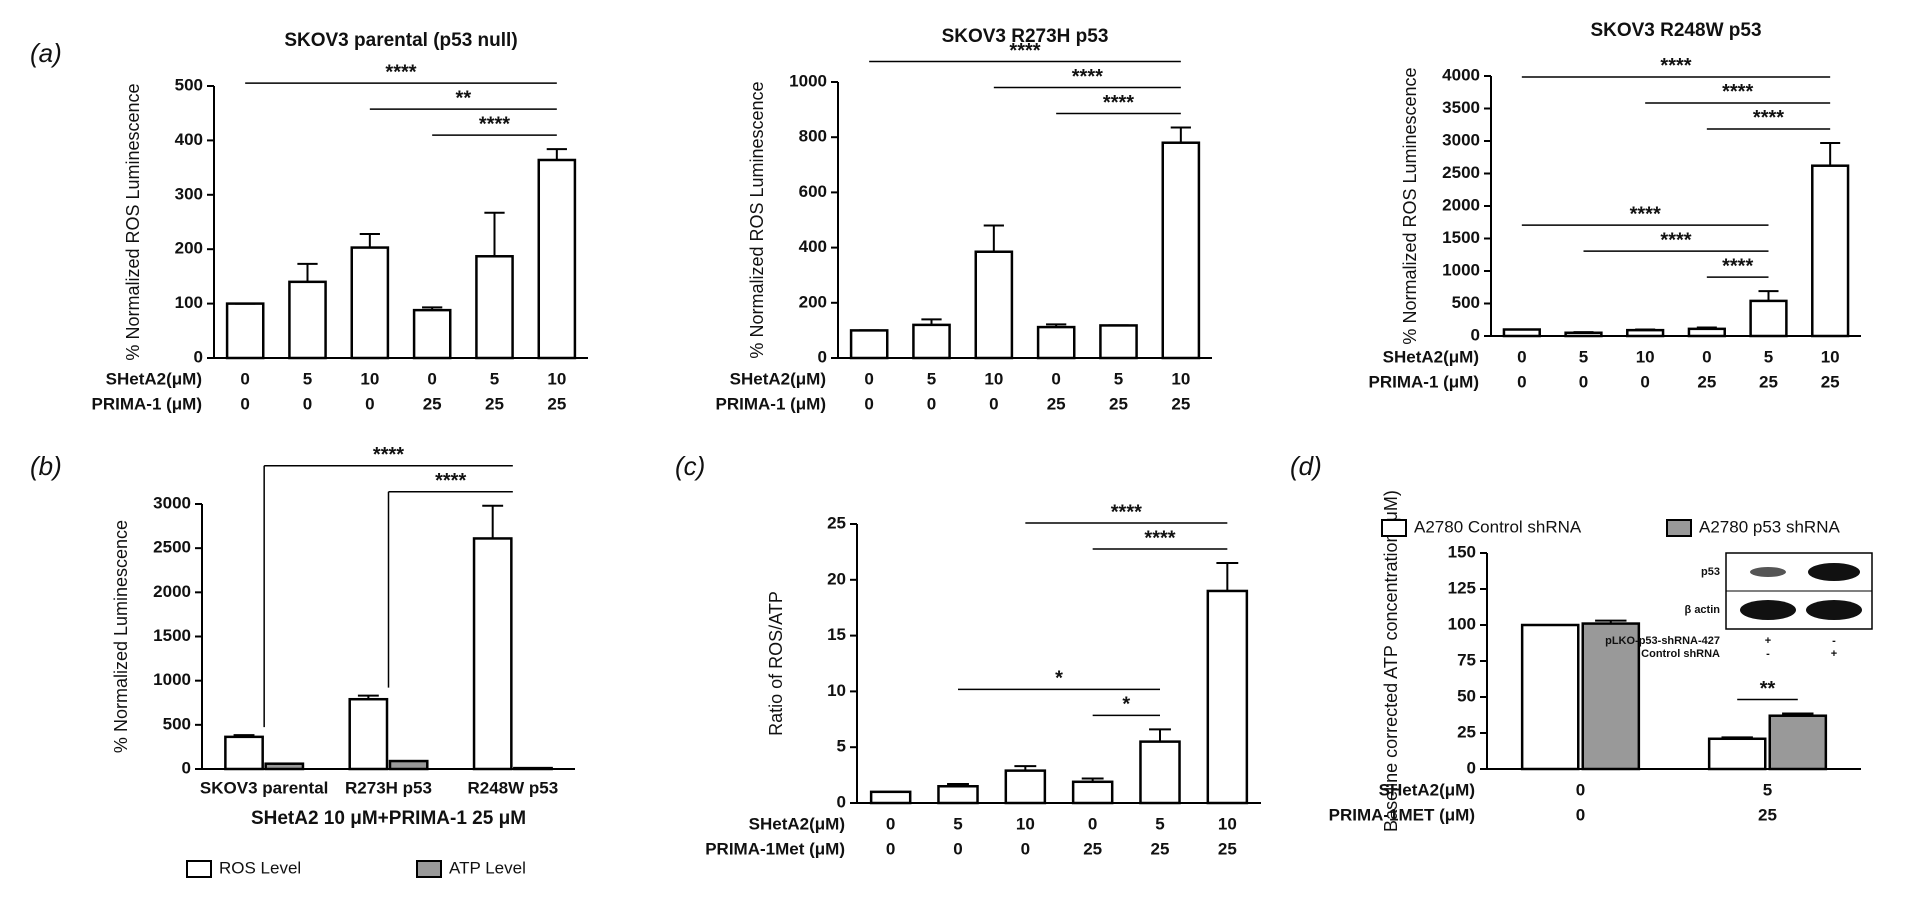 The image size is (1920, 906). What do you see at coordinates (813, 191) in the screenshot?
I see `y-tick-label: 600` at bounding box center [813, 191].